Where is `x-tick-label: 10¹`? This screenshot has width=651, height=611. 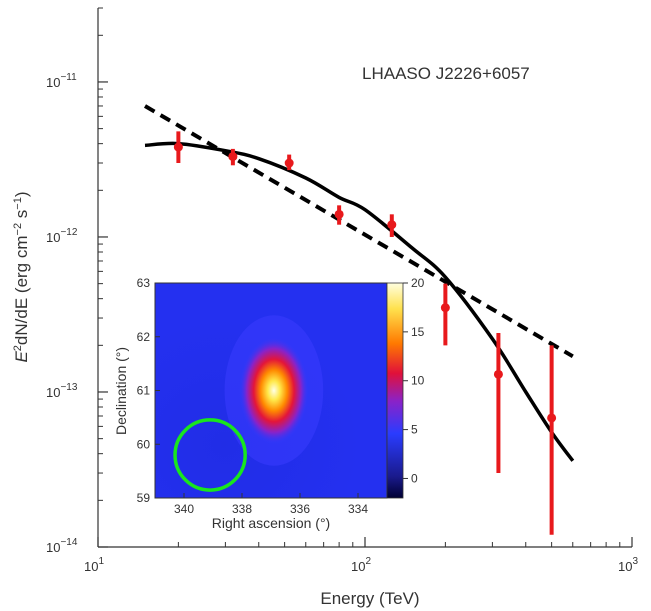
x-tick-label: 10¹ is located at coordinates (94, 565).